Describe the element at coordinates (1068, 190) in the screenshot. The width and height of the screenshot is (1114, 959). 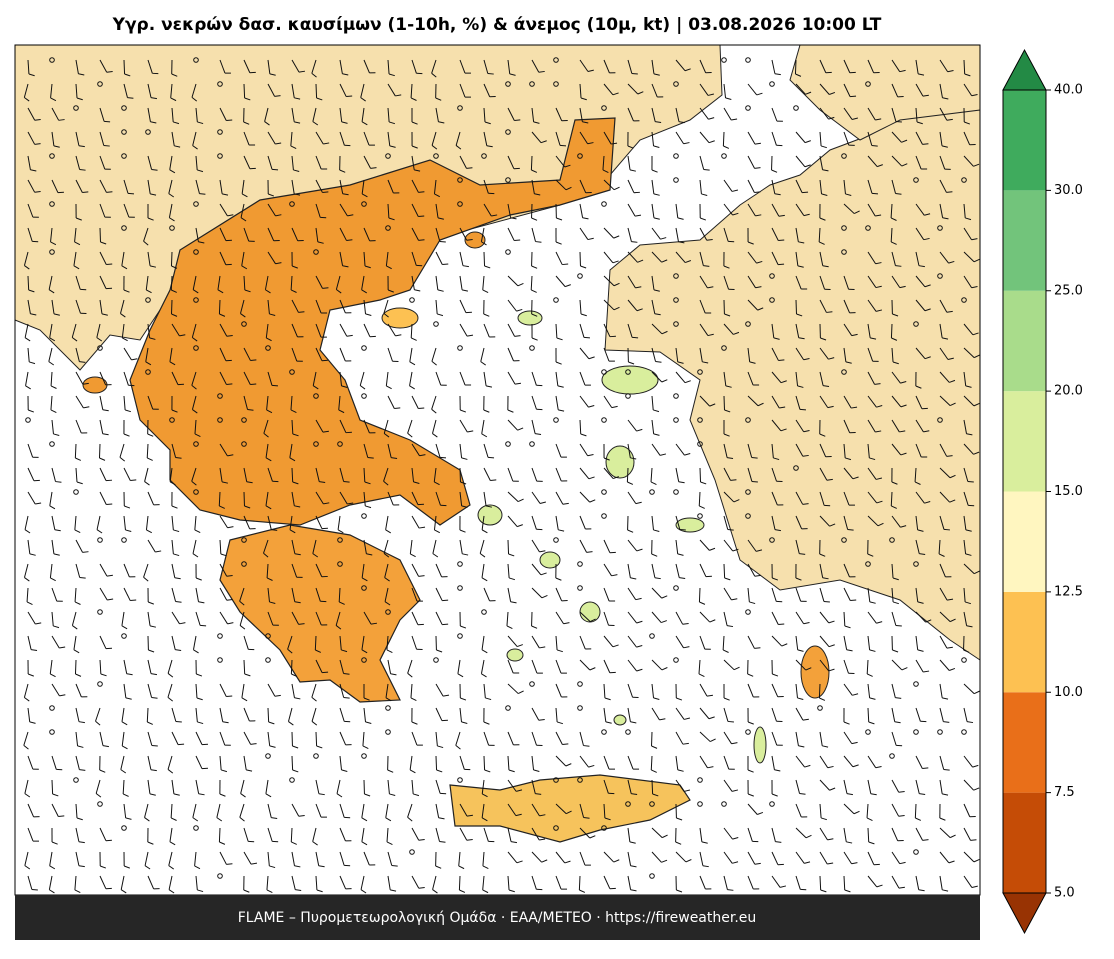
I see `colorbar-tick-label: 30.0` at that location.